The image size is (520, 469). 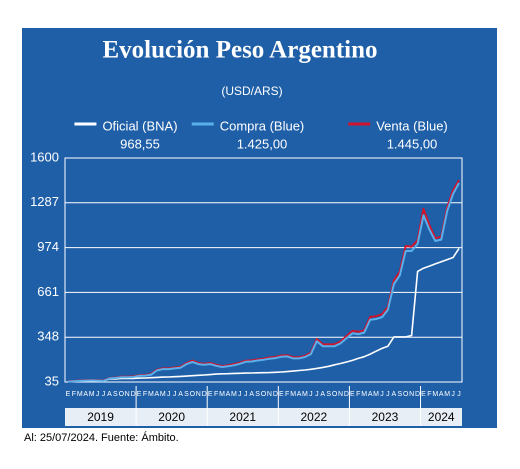 I want to click on year-label: 2019, so click(x=100, y=417).